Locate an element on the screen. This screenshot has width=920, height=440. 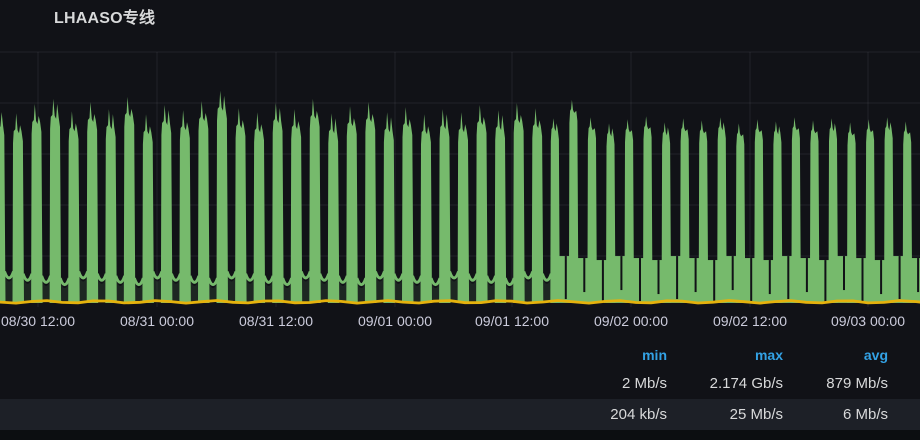
legend-row-series-green: 2 Mb/s 2.174 Gb/s 879 Mb/s is located at coordinates (460, 383).